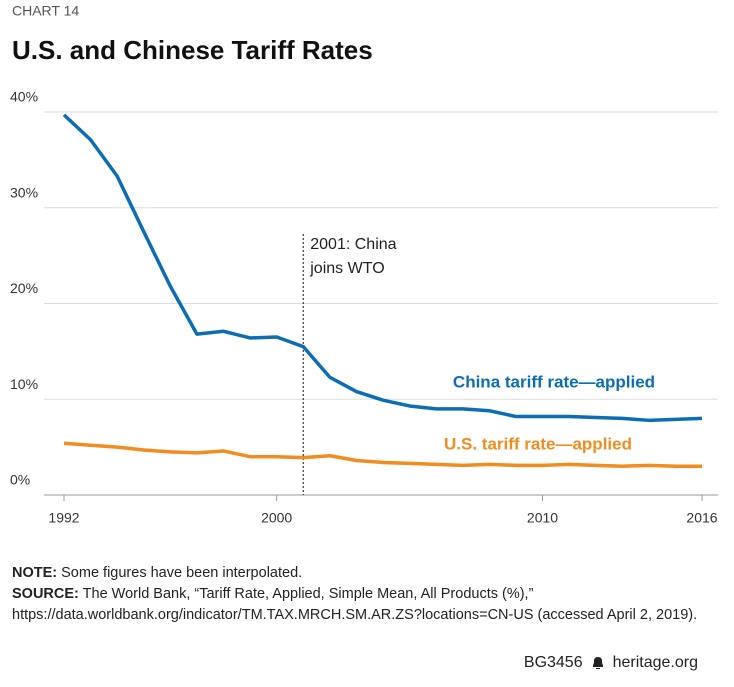 Image resolution: width=734 pixels, height=687 pixels. Describe the element at coordinates (346, 268) in the screenshot. I see `annotation-text: joins WTO` at that location.